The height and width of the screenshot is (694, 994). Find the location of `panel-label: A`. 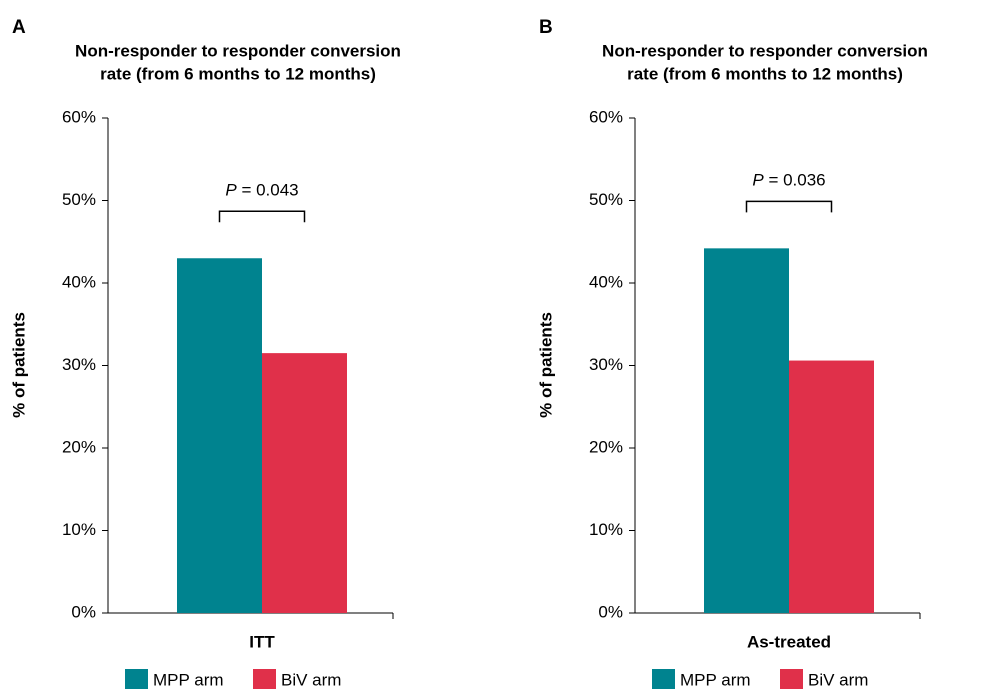

panel-label: A is located at coordinates (19, 27).